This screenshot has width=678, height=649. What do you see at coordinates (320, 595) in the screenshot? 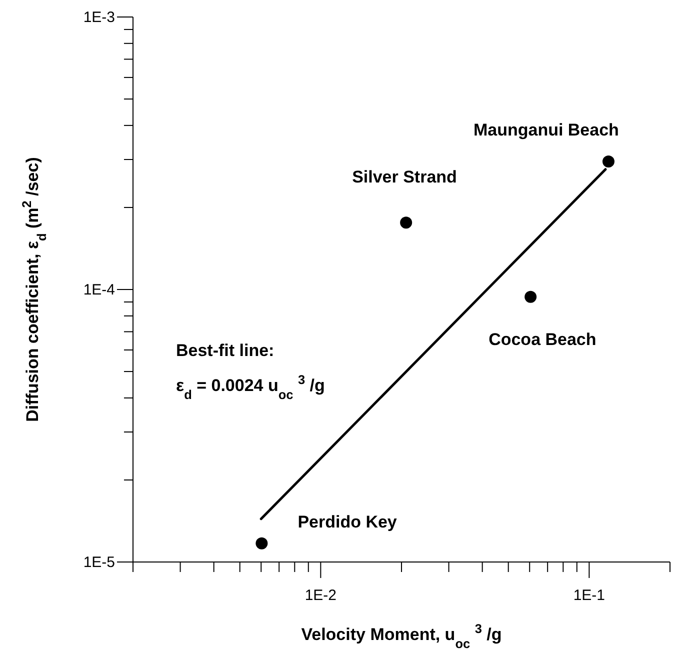
I see `x-tick-label: 1E-2` at bounding box center [320, 595].